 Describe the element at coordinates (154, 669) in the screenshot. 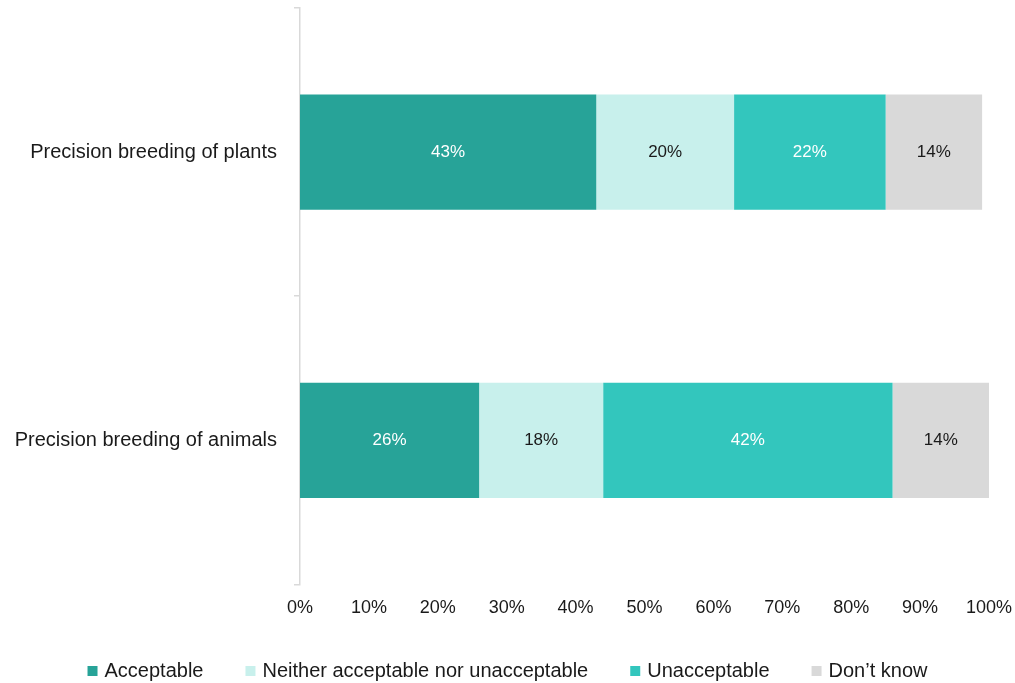

I see `legend-label: Acceptable` at that location.